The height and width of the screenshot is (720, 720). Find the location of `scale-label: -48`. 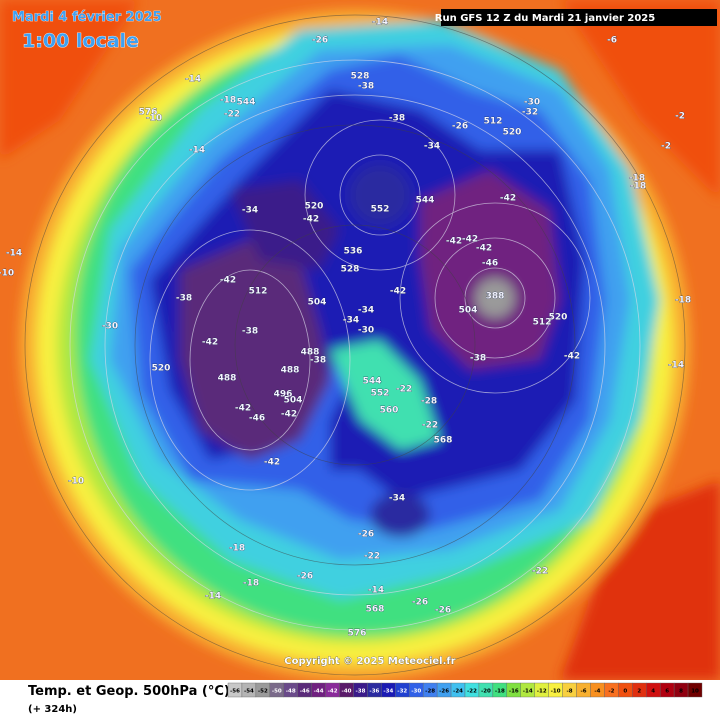

scale-label: -48 is located at coordinates (291, 692).